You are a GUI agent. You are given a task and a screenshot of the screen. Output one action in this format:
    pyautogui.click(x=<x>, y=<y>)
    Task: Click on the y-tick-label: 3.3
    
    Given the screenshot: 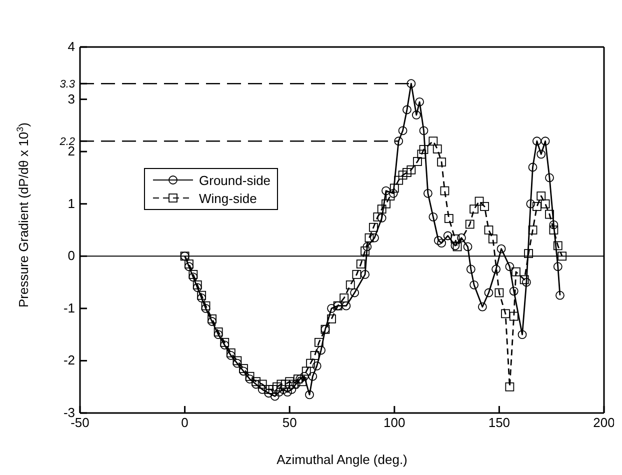 What is the action you would take?
    pyautogui.click(x=68, y=84)
    